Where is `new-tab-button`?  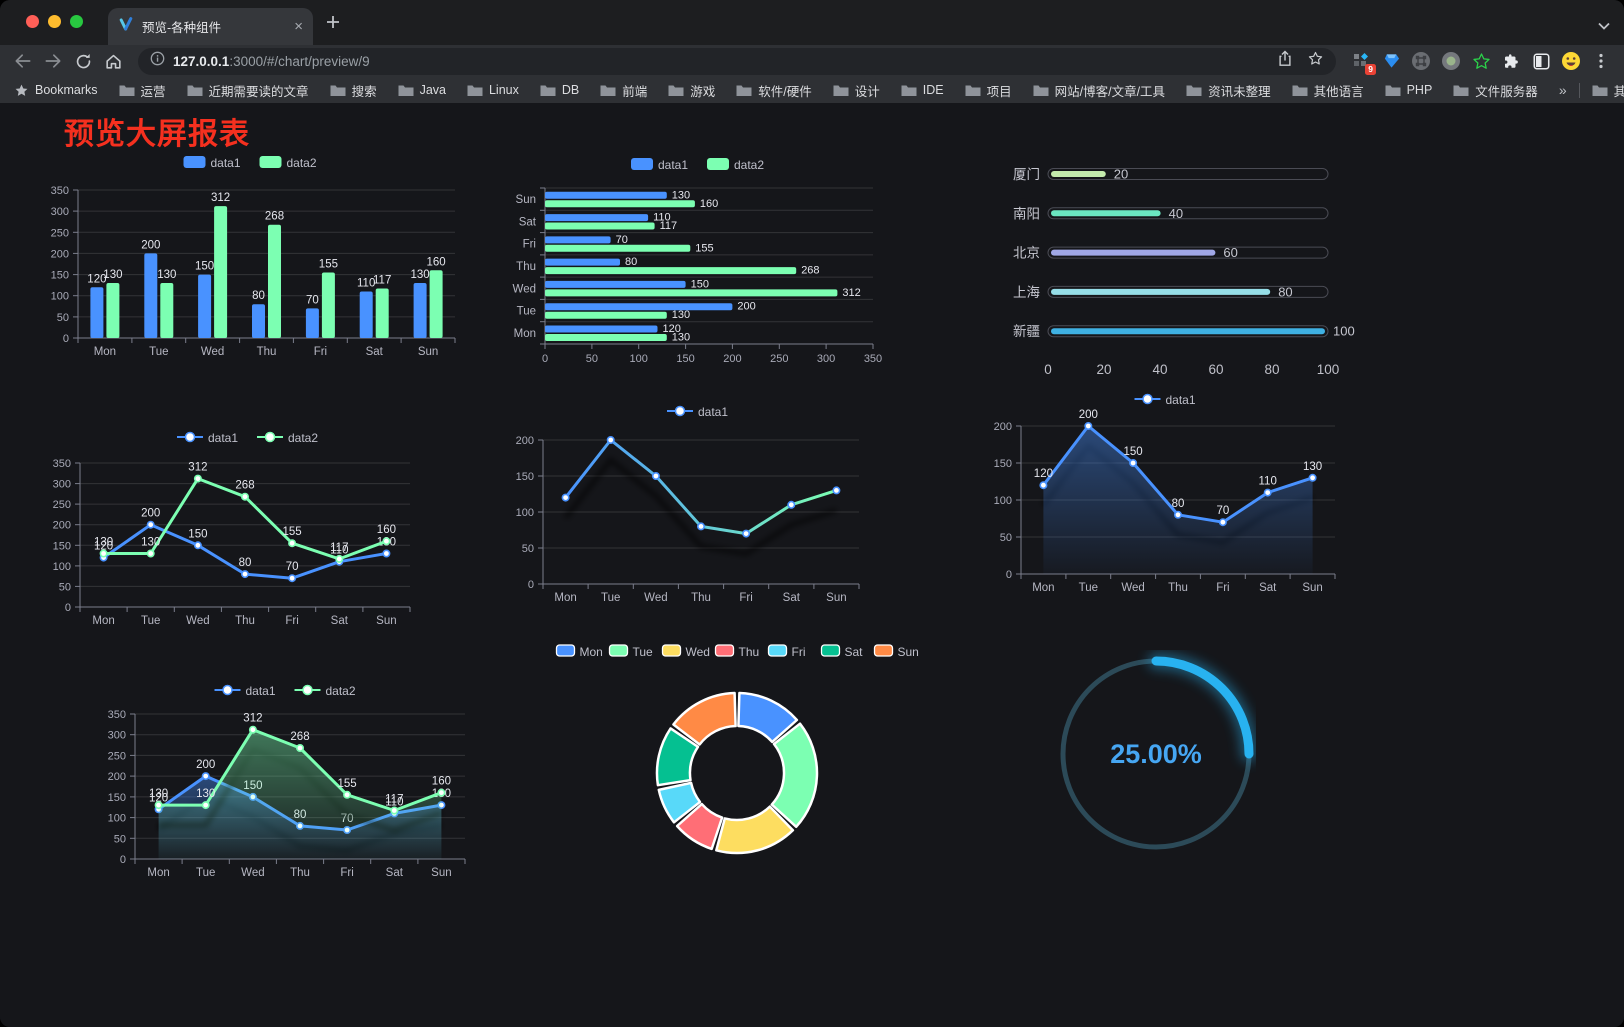
new-tab-button is located at coordinates (333, 24).